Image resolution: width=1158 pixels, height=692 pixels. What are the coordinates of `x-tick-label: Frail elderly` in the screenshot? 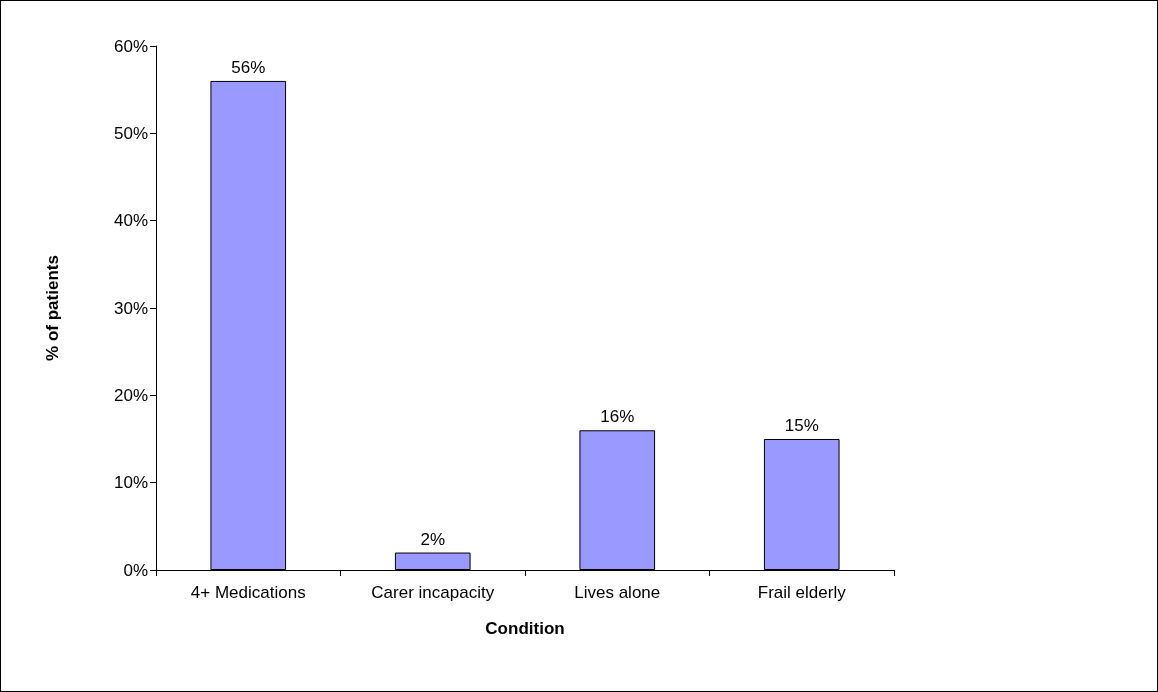 It's located at (802, 592).